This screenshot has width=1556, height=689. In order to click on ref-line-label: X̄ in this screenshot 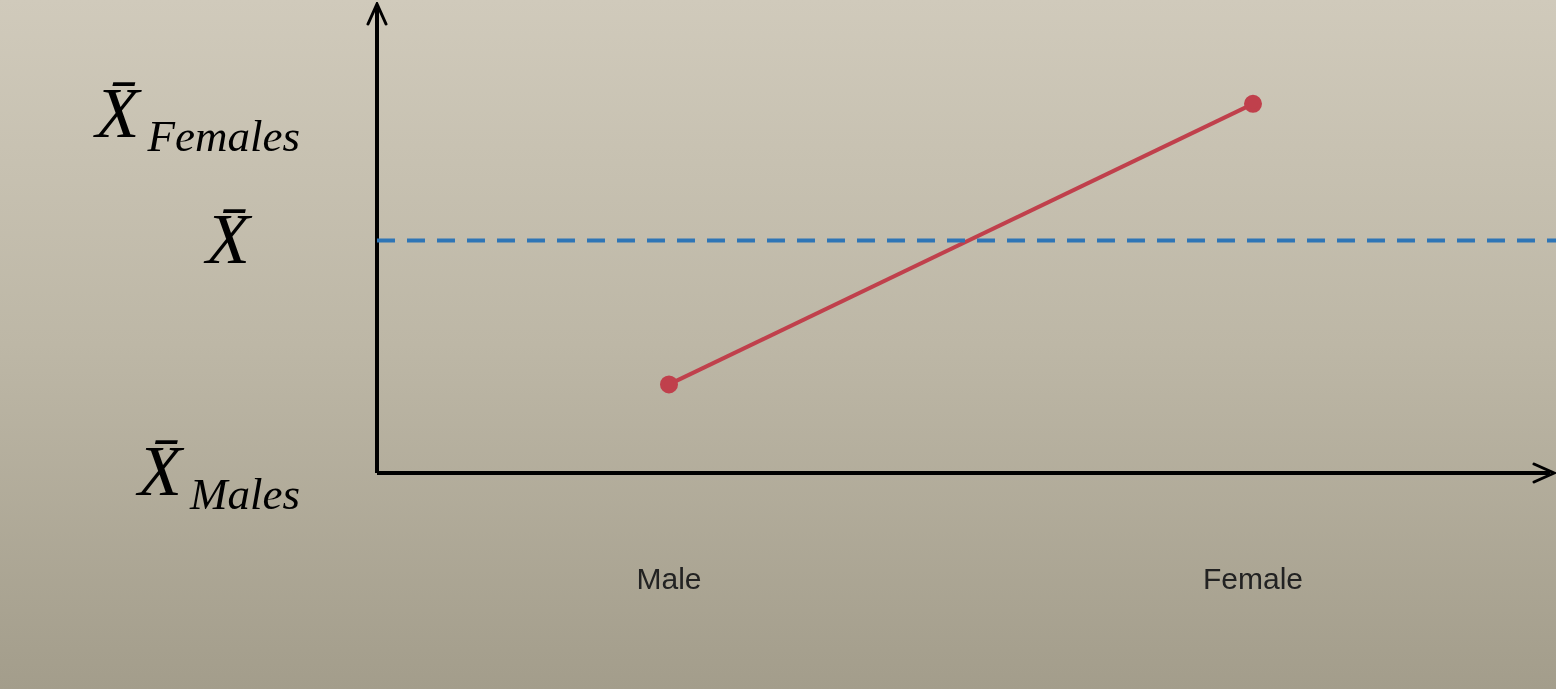, I will do `click(228, 239)`.